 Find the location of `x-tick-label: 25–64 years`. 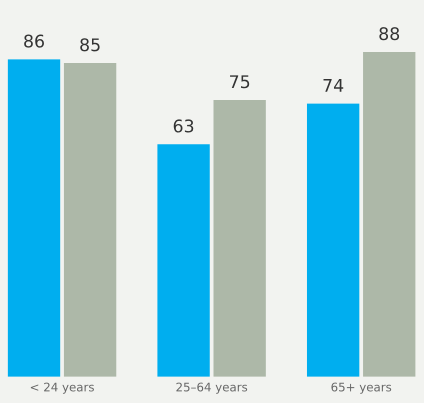

x-tick-label: 25–64 years is located at coordinates (212, 388).